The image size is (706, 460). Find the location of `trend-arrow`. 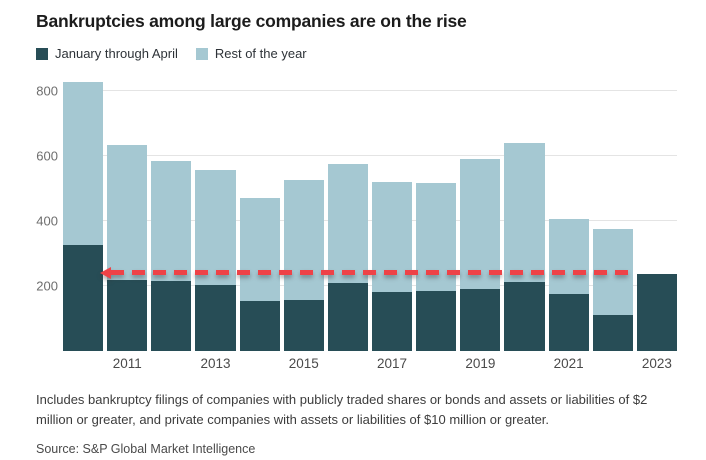

trend-arrow is located at coordinates (366, 272).